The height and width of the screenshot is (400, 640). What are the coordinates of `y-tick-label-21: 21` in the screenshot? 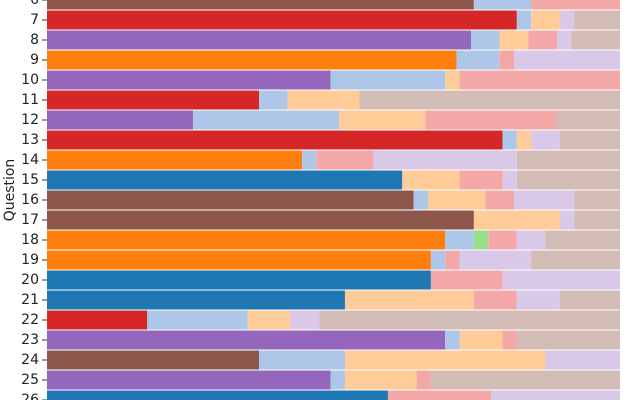 It's located at (30, 300).